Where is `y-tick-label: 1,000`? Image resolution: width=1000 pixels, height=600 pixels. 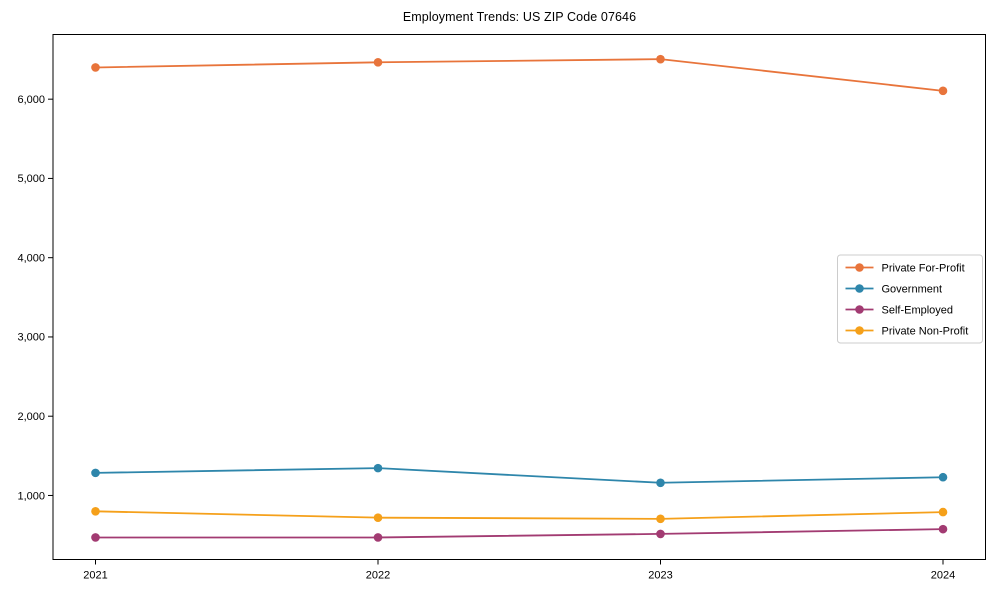 y-tick-label: 1,000 is located at coordinates (31, 496).